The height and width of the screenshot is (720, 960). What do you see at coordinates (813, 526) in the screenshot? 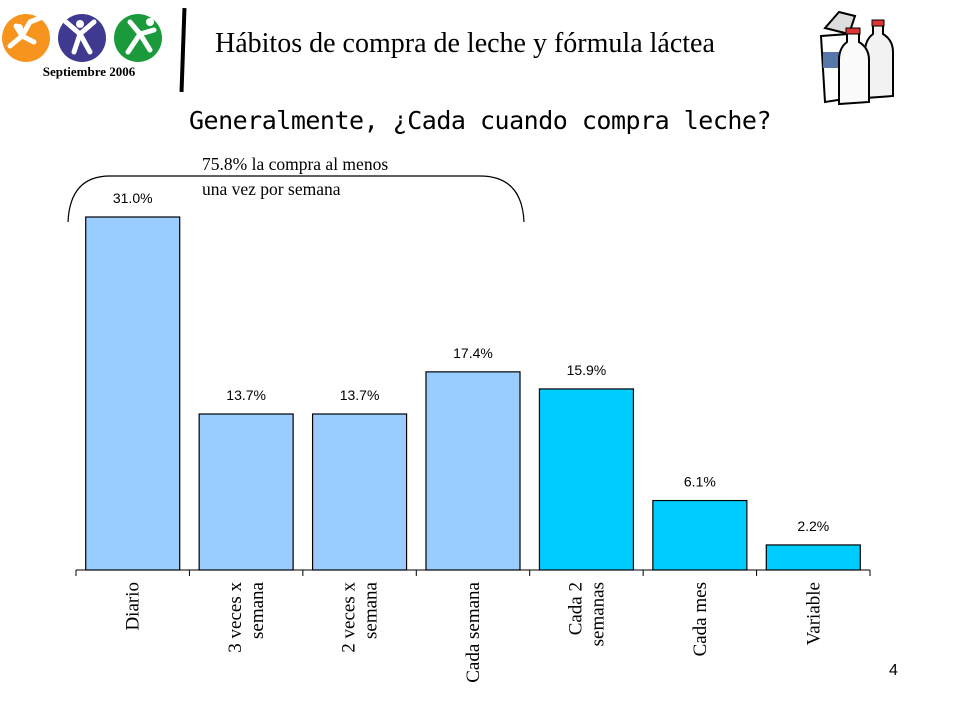
I see `bar-value-label: 2.2%` at bounding box center [813, 526].